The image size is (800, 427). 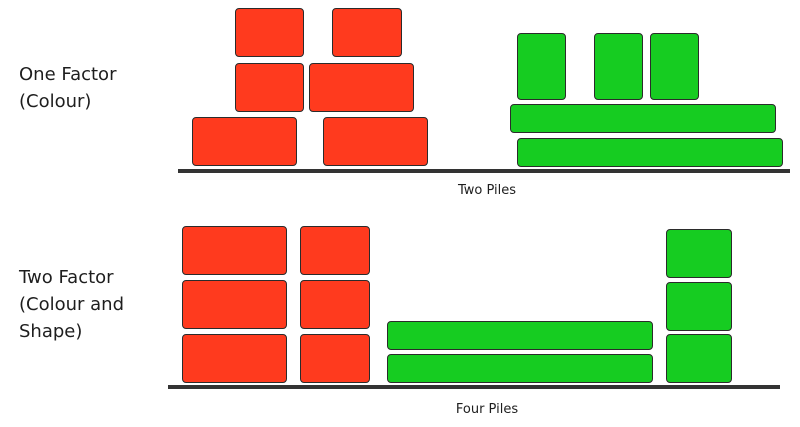 What do you see at coordinates (67, 88) in the screenshot?
I see `row-label-one-factor: One Factor (Colour)` at bounding box center [67, 88].